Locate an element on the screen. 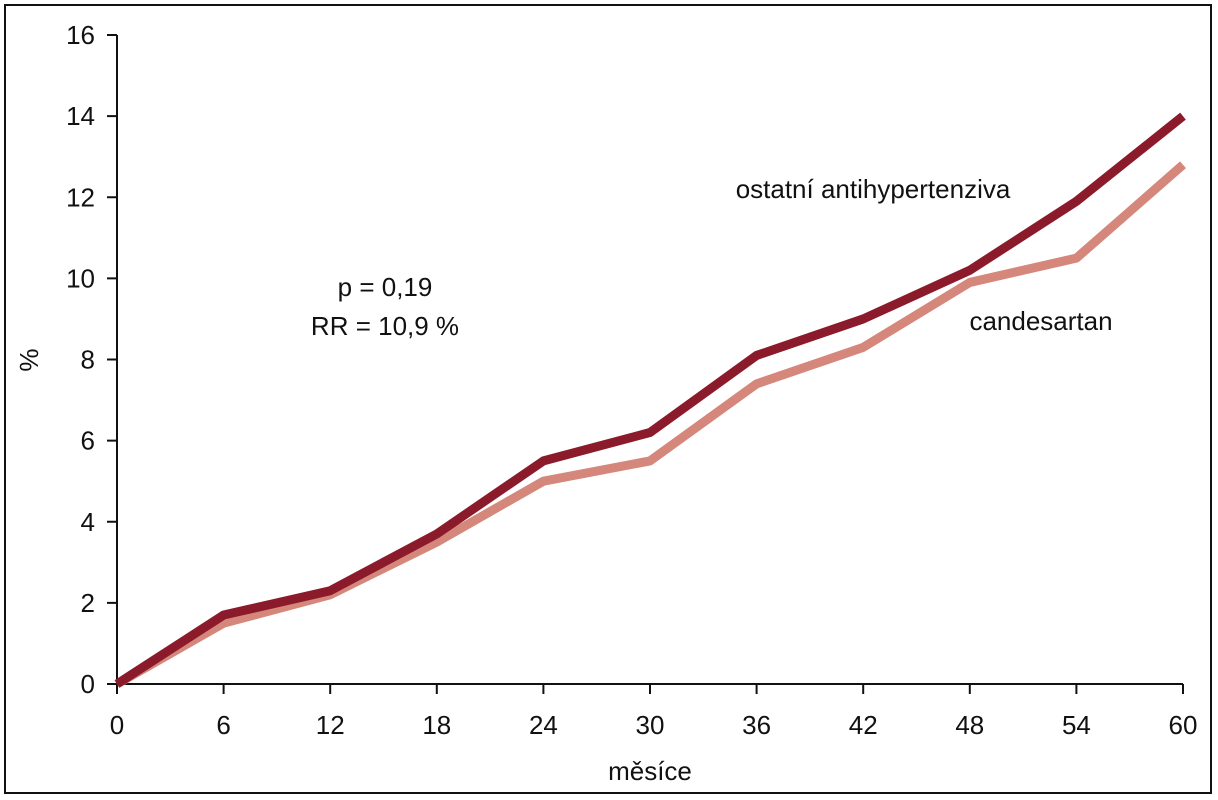  x-tick-label: 12 is located at coordinates (330, 725).